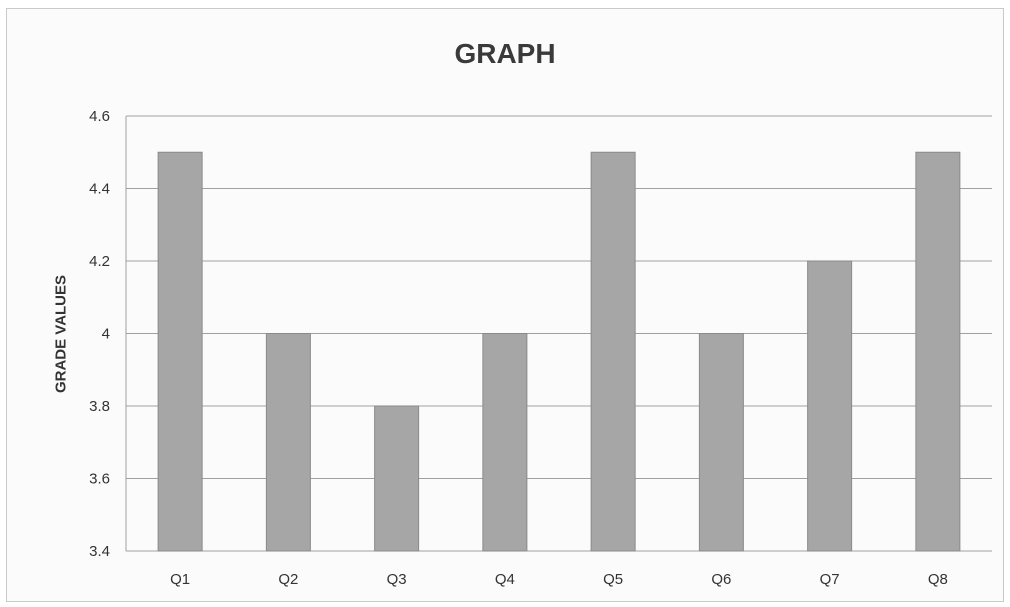 This screenshot has height=607, width=1010. Describe the element at coordinates (99, 334) in the screenshot. I see `y-tick-labels: 3.4 3.6 3.8 4 4.2 4.4 4.6` at that location.